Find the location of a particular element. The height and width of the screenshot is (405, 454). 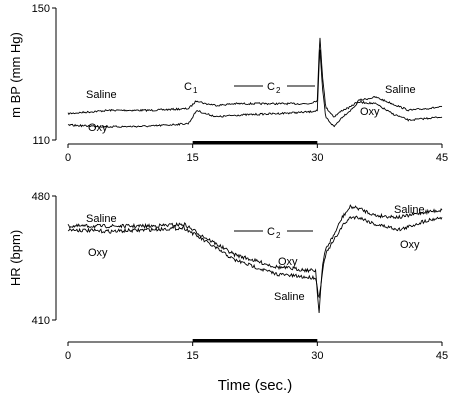

hr-x-tick-label-45: 45 is located at coordinates (442, 356).